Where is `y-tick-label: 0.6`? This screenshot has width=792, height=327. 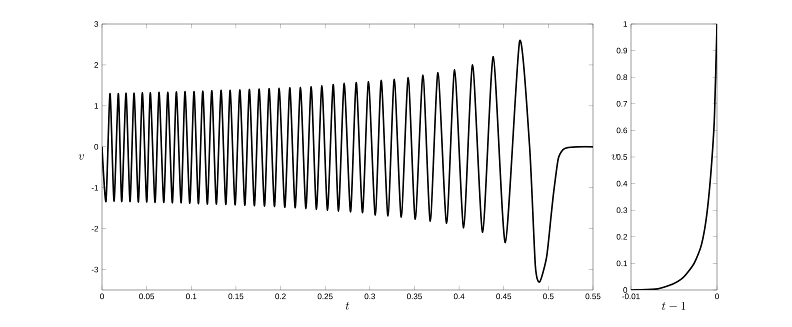
y-tick-label: 0.6 is located at coordinates (622, 131).